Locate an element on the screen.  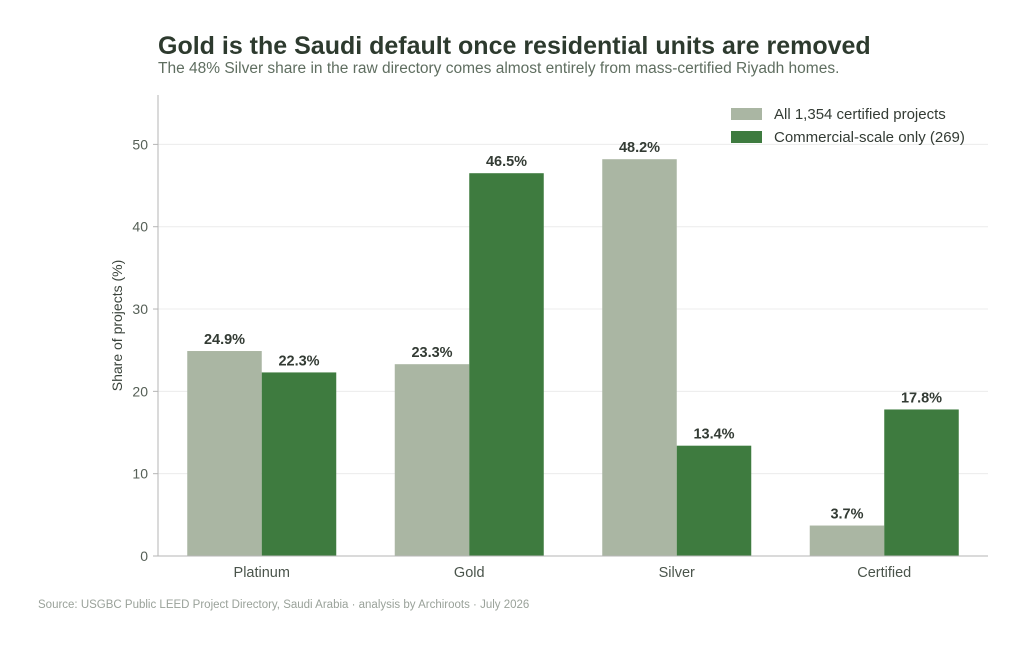
value-label: 13.4% is located at coordinates (713, 435).